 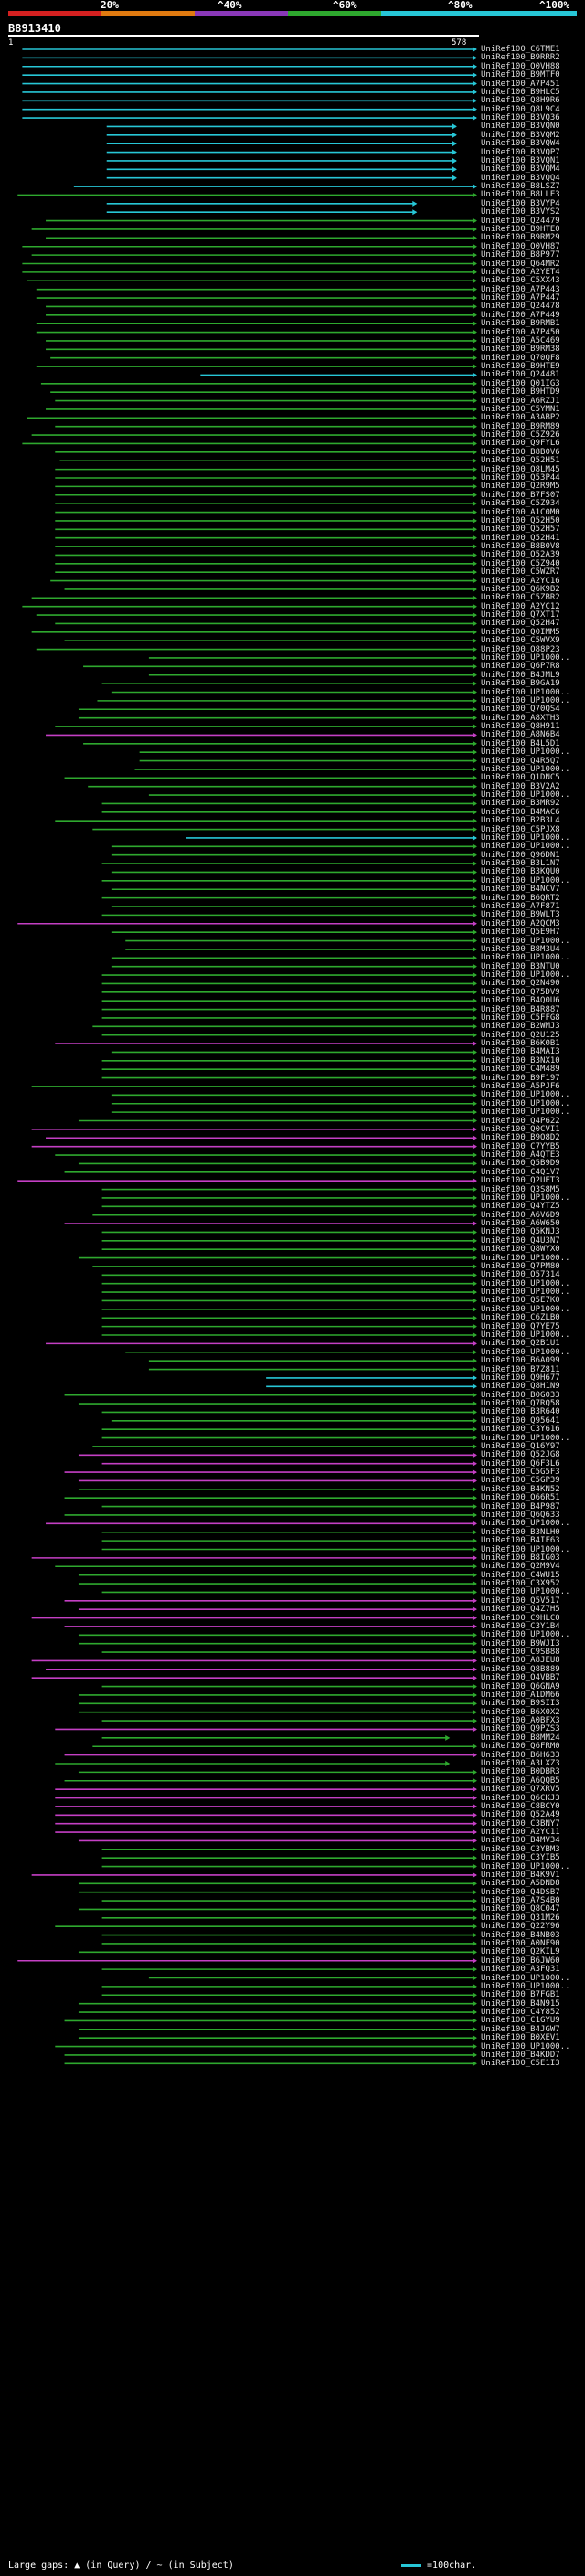 What do you see at coordinates (520, 1412) in the screenshot?
I see `hit-id-link: UniRef100_B3R640` at bounding box center [520, 1412].